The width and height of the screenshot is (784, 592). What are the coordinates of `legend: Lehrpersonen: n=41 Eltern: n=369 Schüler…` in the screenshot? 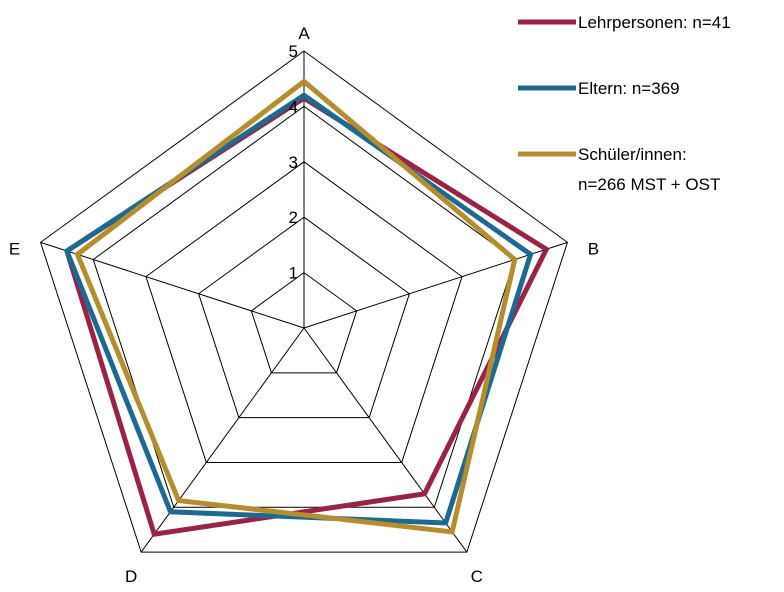 It's located at (624, 103).